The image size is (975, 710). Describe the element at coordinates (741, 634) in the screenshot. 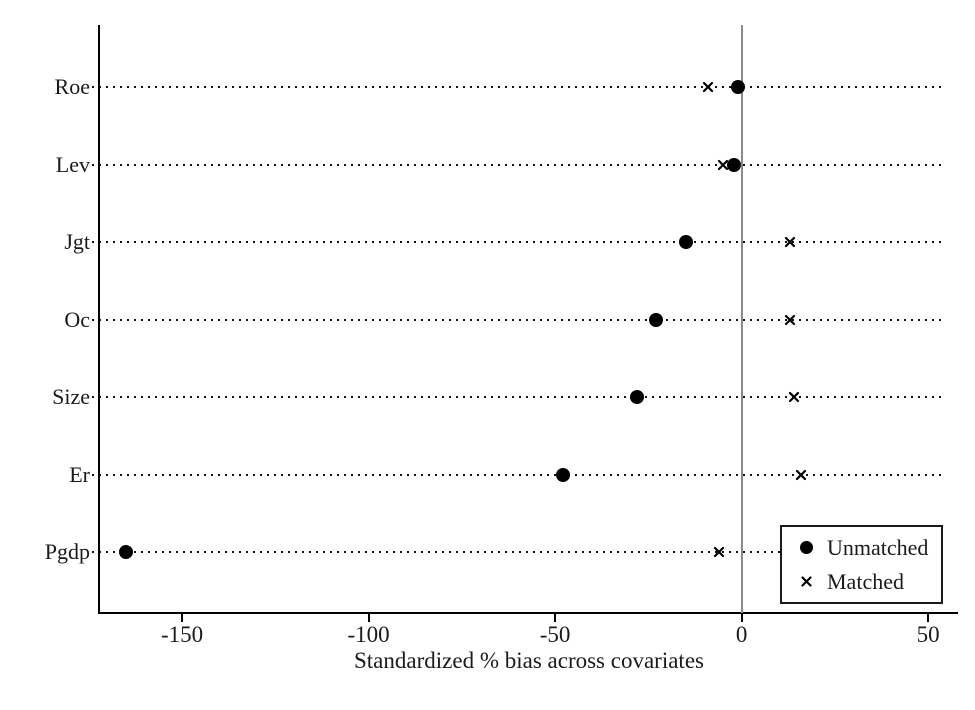

I see `x-tick-label-0: 0` at that location.